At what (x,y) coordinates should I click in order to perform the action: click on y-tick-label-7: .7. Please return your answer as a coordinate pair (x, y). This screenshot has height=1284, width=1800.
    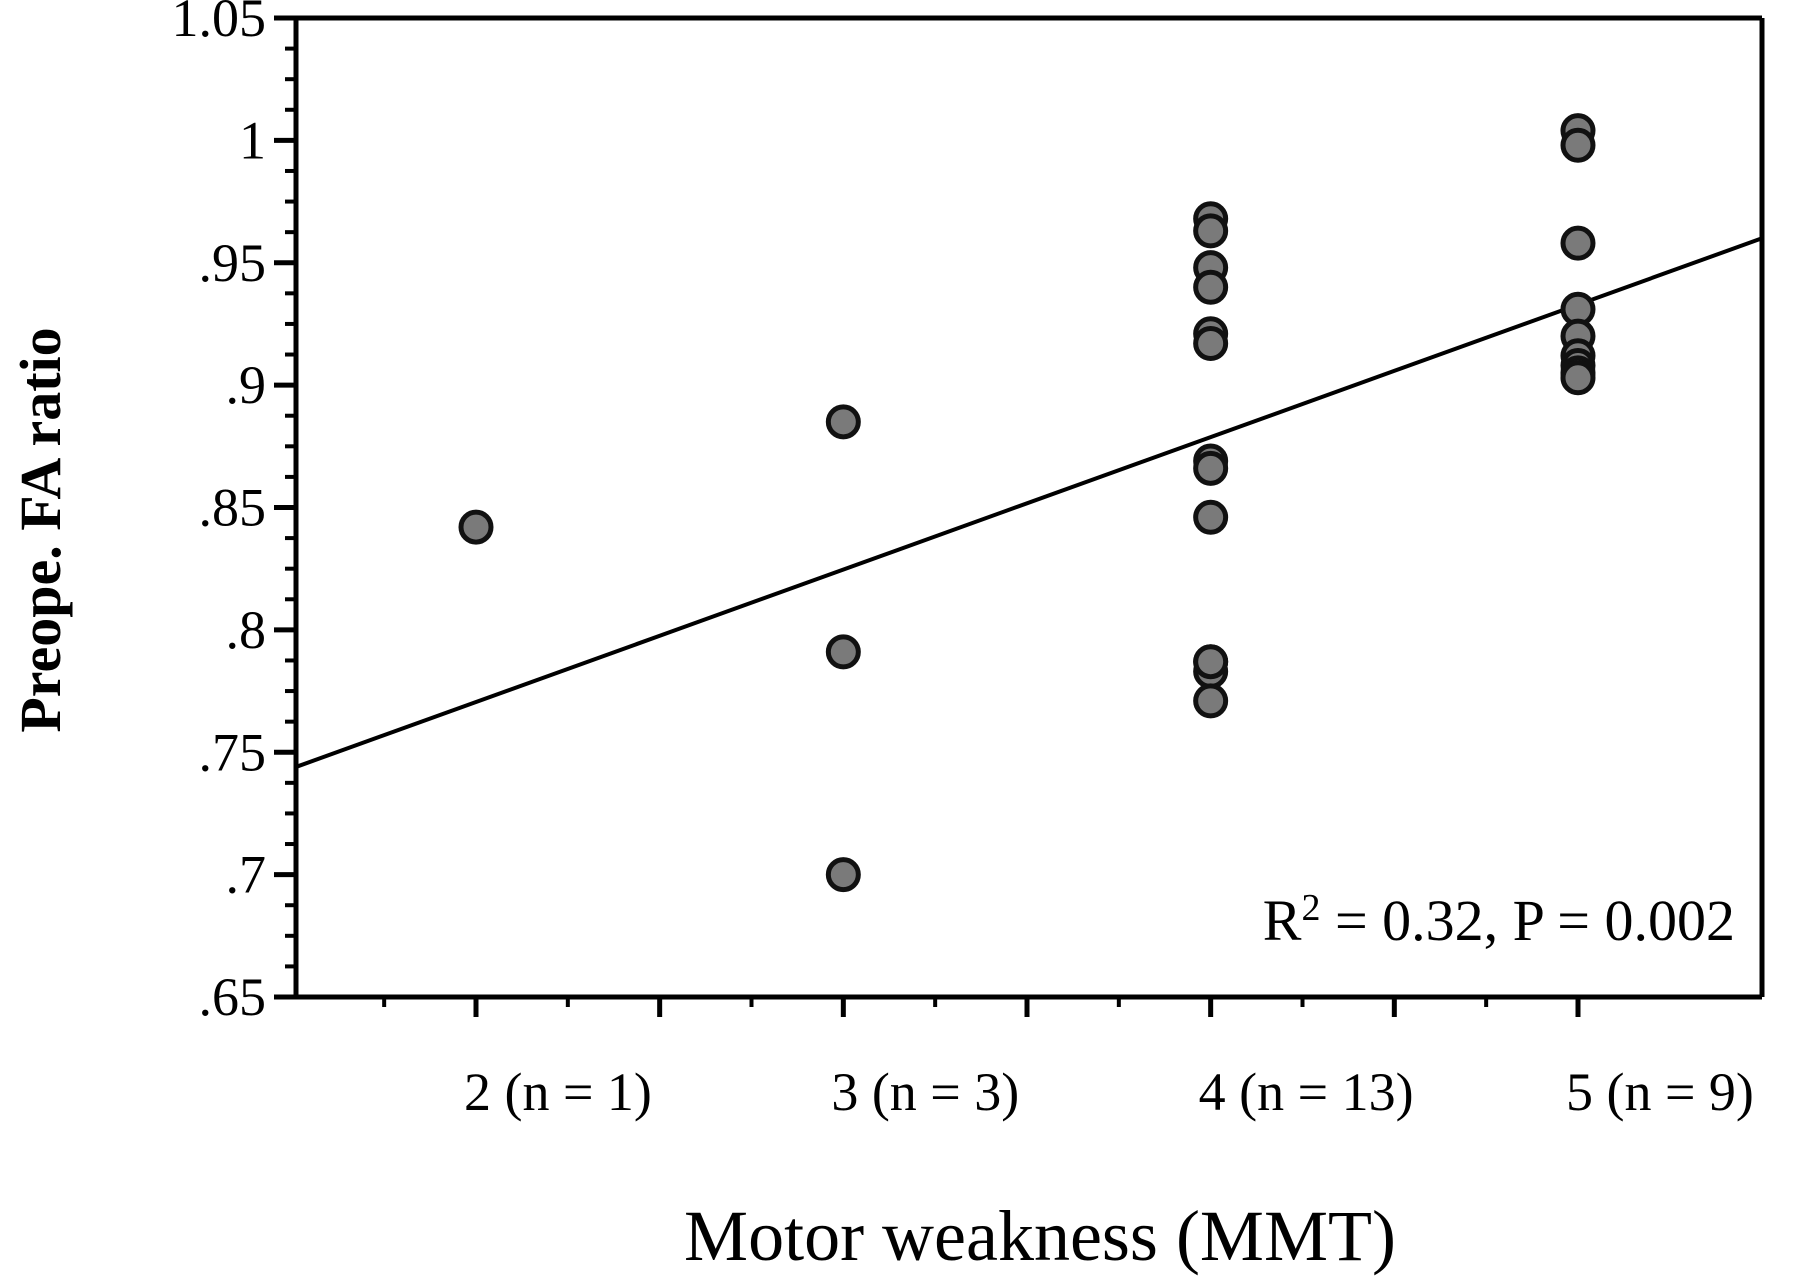
    Looking at the image, I should click on (246, 875).